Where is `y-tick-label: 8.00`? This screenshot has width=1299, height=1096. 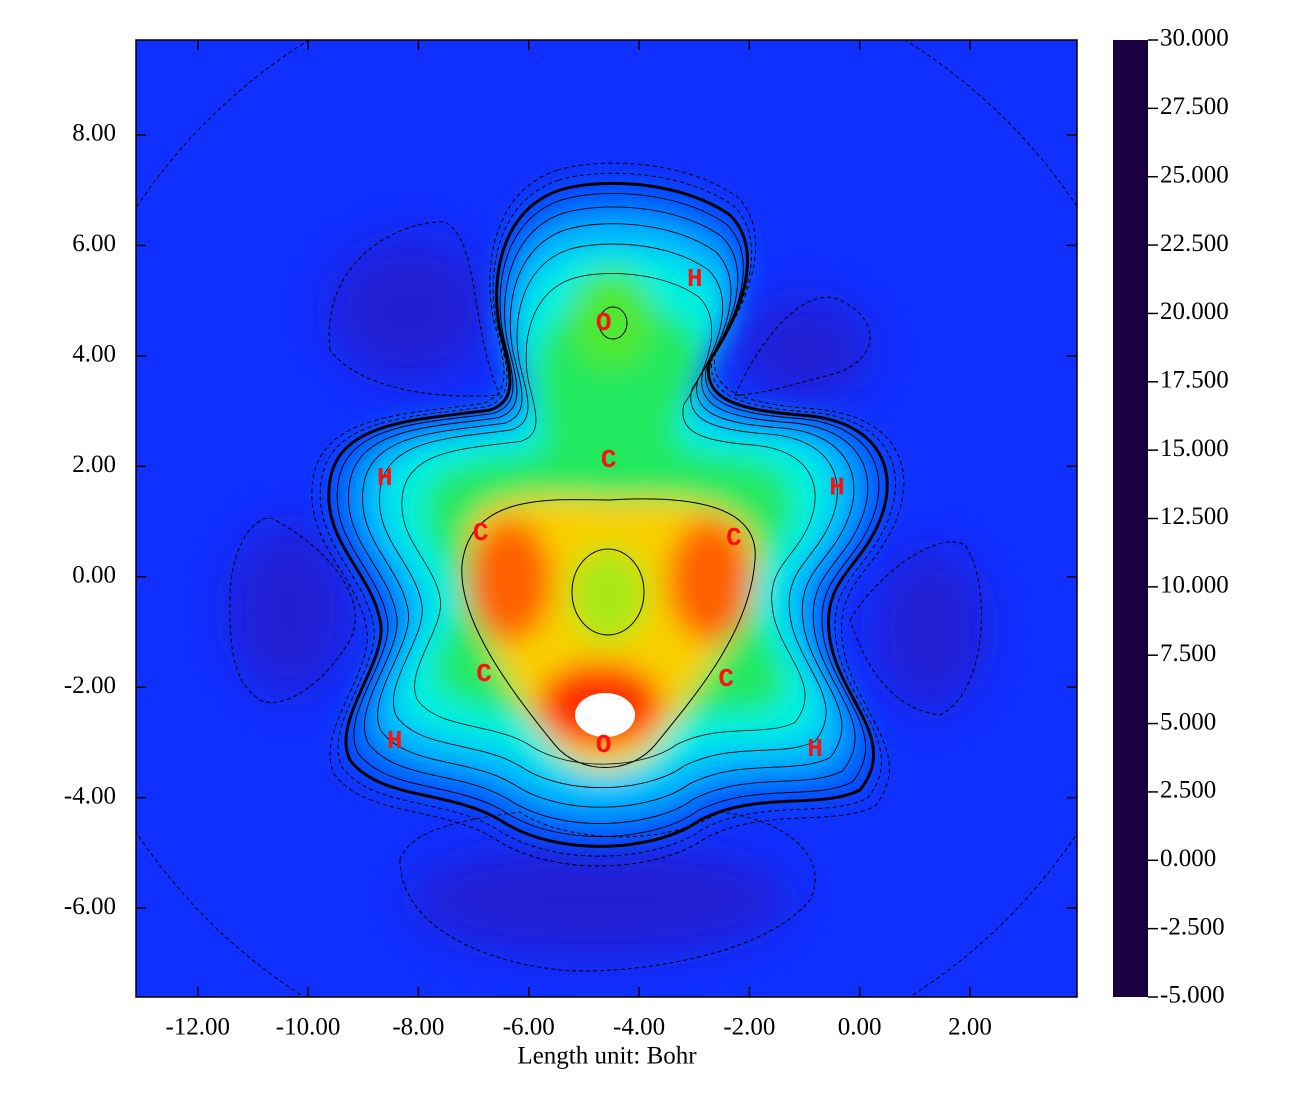 y-tick-label: 8.00 is located at coordinates (94, 133).